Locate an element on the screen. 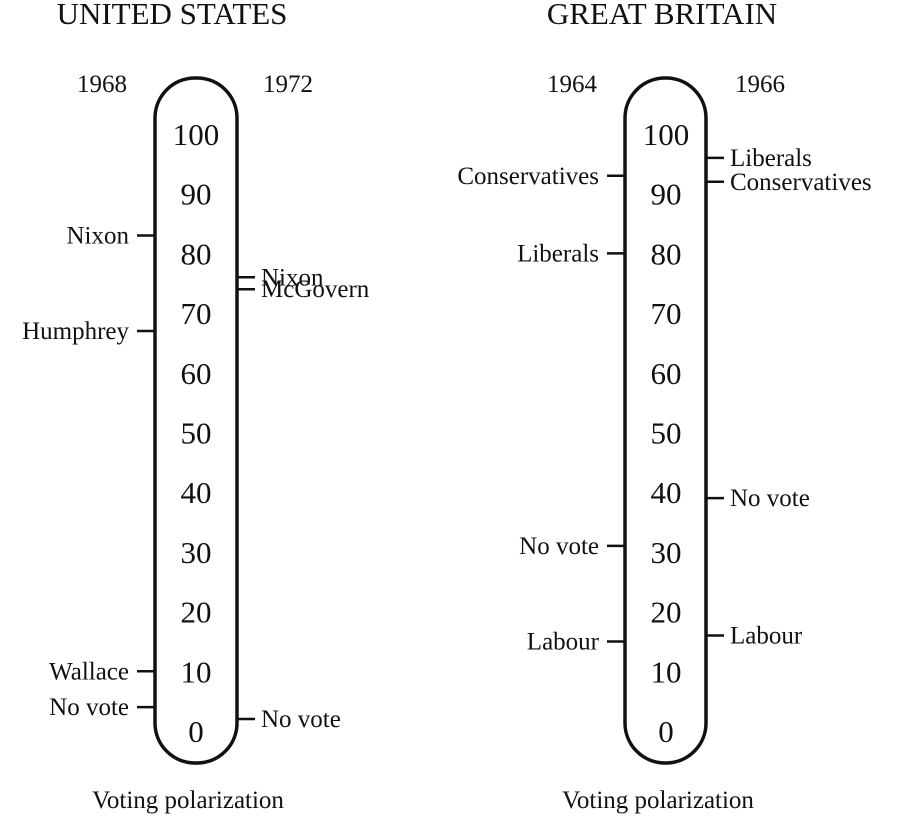 Image resolution: width=900 pixels, height=822 pixels. panel-2-left-label: Labour is located at coordinates (563, 641).